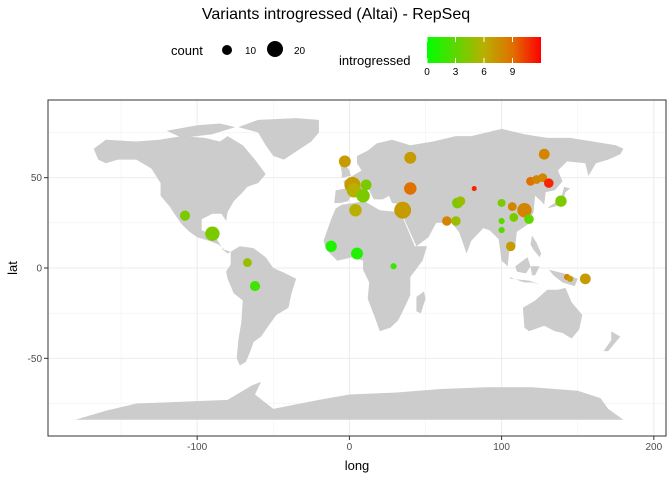 The image size is (672, 480). What do you see at coordinates (456, 72) in the screenshot?
I see `color-legend-tick-label: 3` at bounding box center [456, 72].